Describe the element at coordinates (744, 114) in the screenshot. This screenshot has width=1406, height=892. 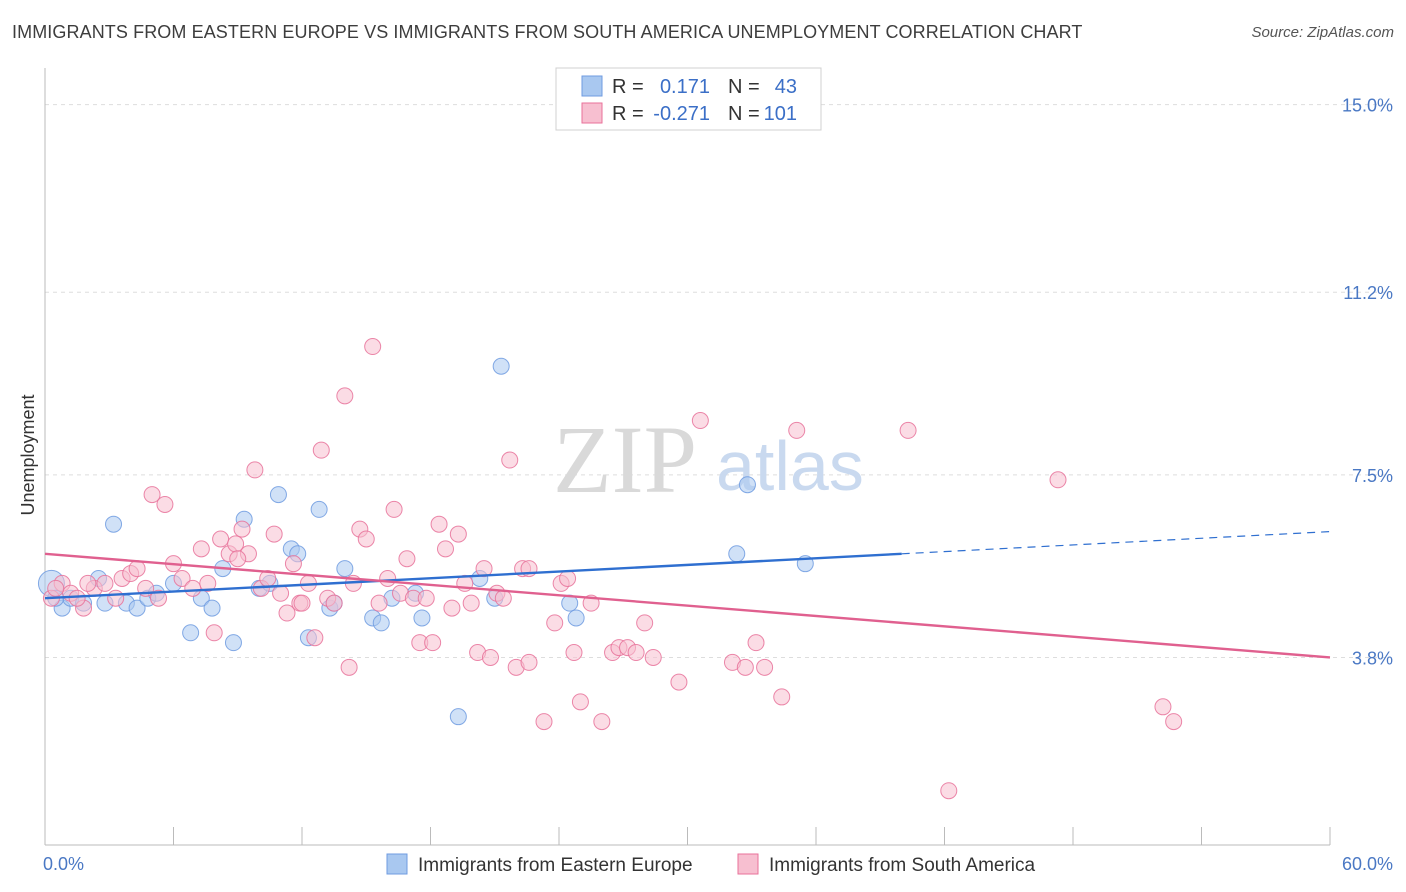
I see `legend-n-label-1: N =` at that location.